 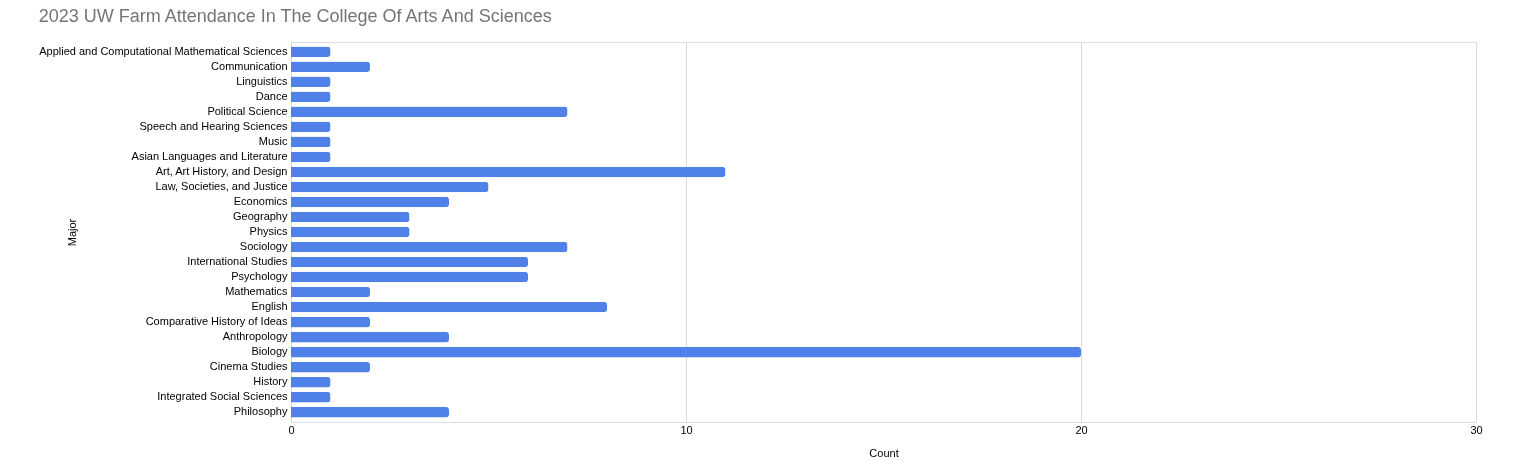 What do you see at coordinates (270, 381) in the screenshot?
I see `y-tick-label: History` at bounding box center [270, 381].